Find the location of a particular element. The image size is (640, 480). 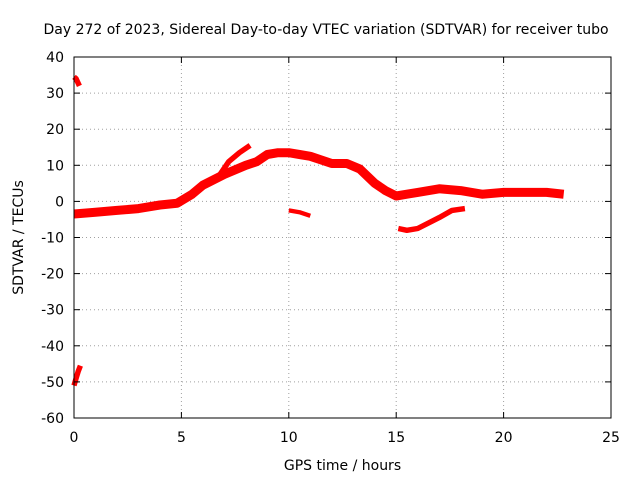

series-main-trace is located at coordinates (319, 183).